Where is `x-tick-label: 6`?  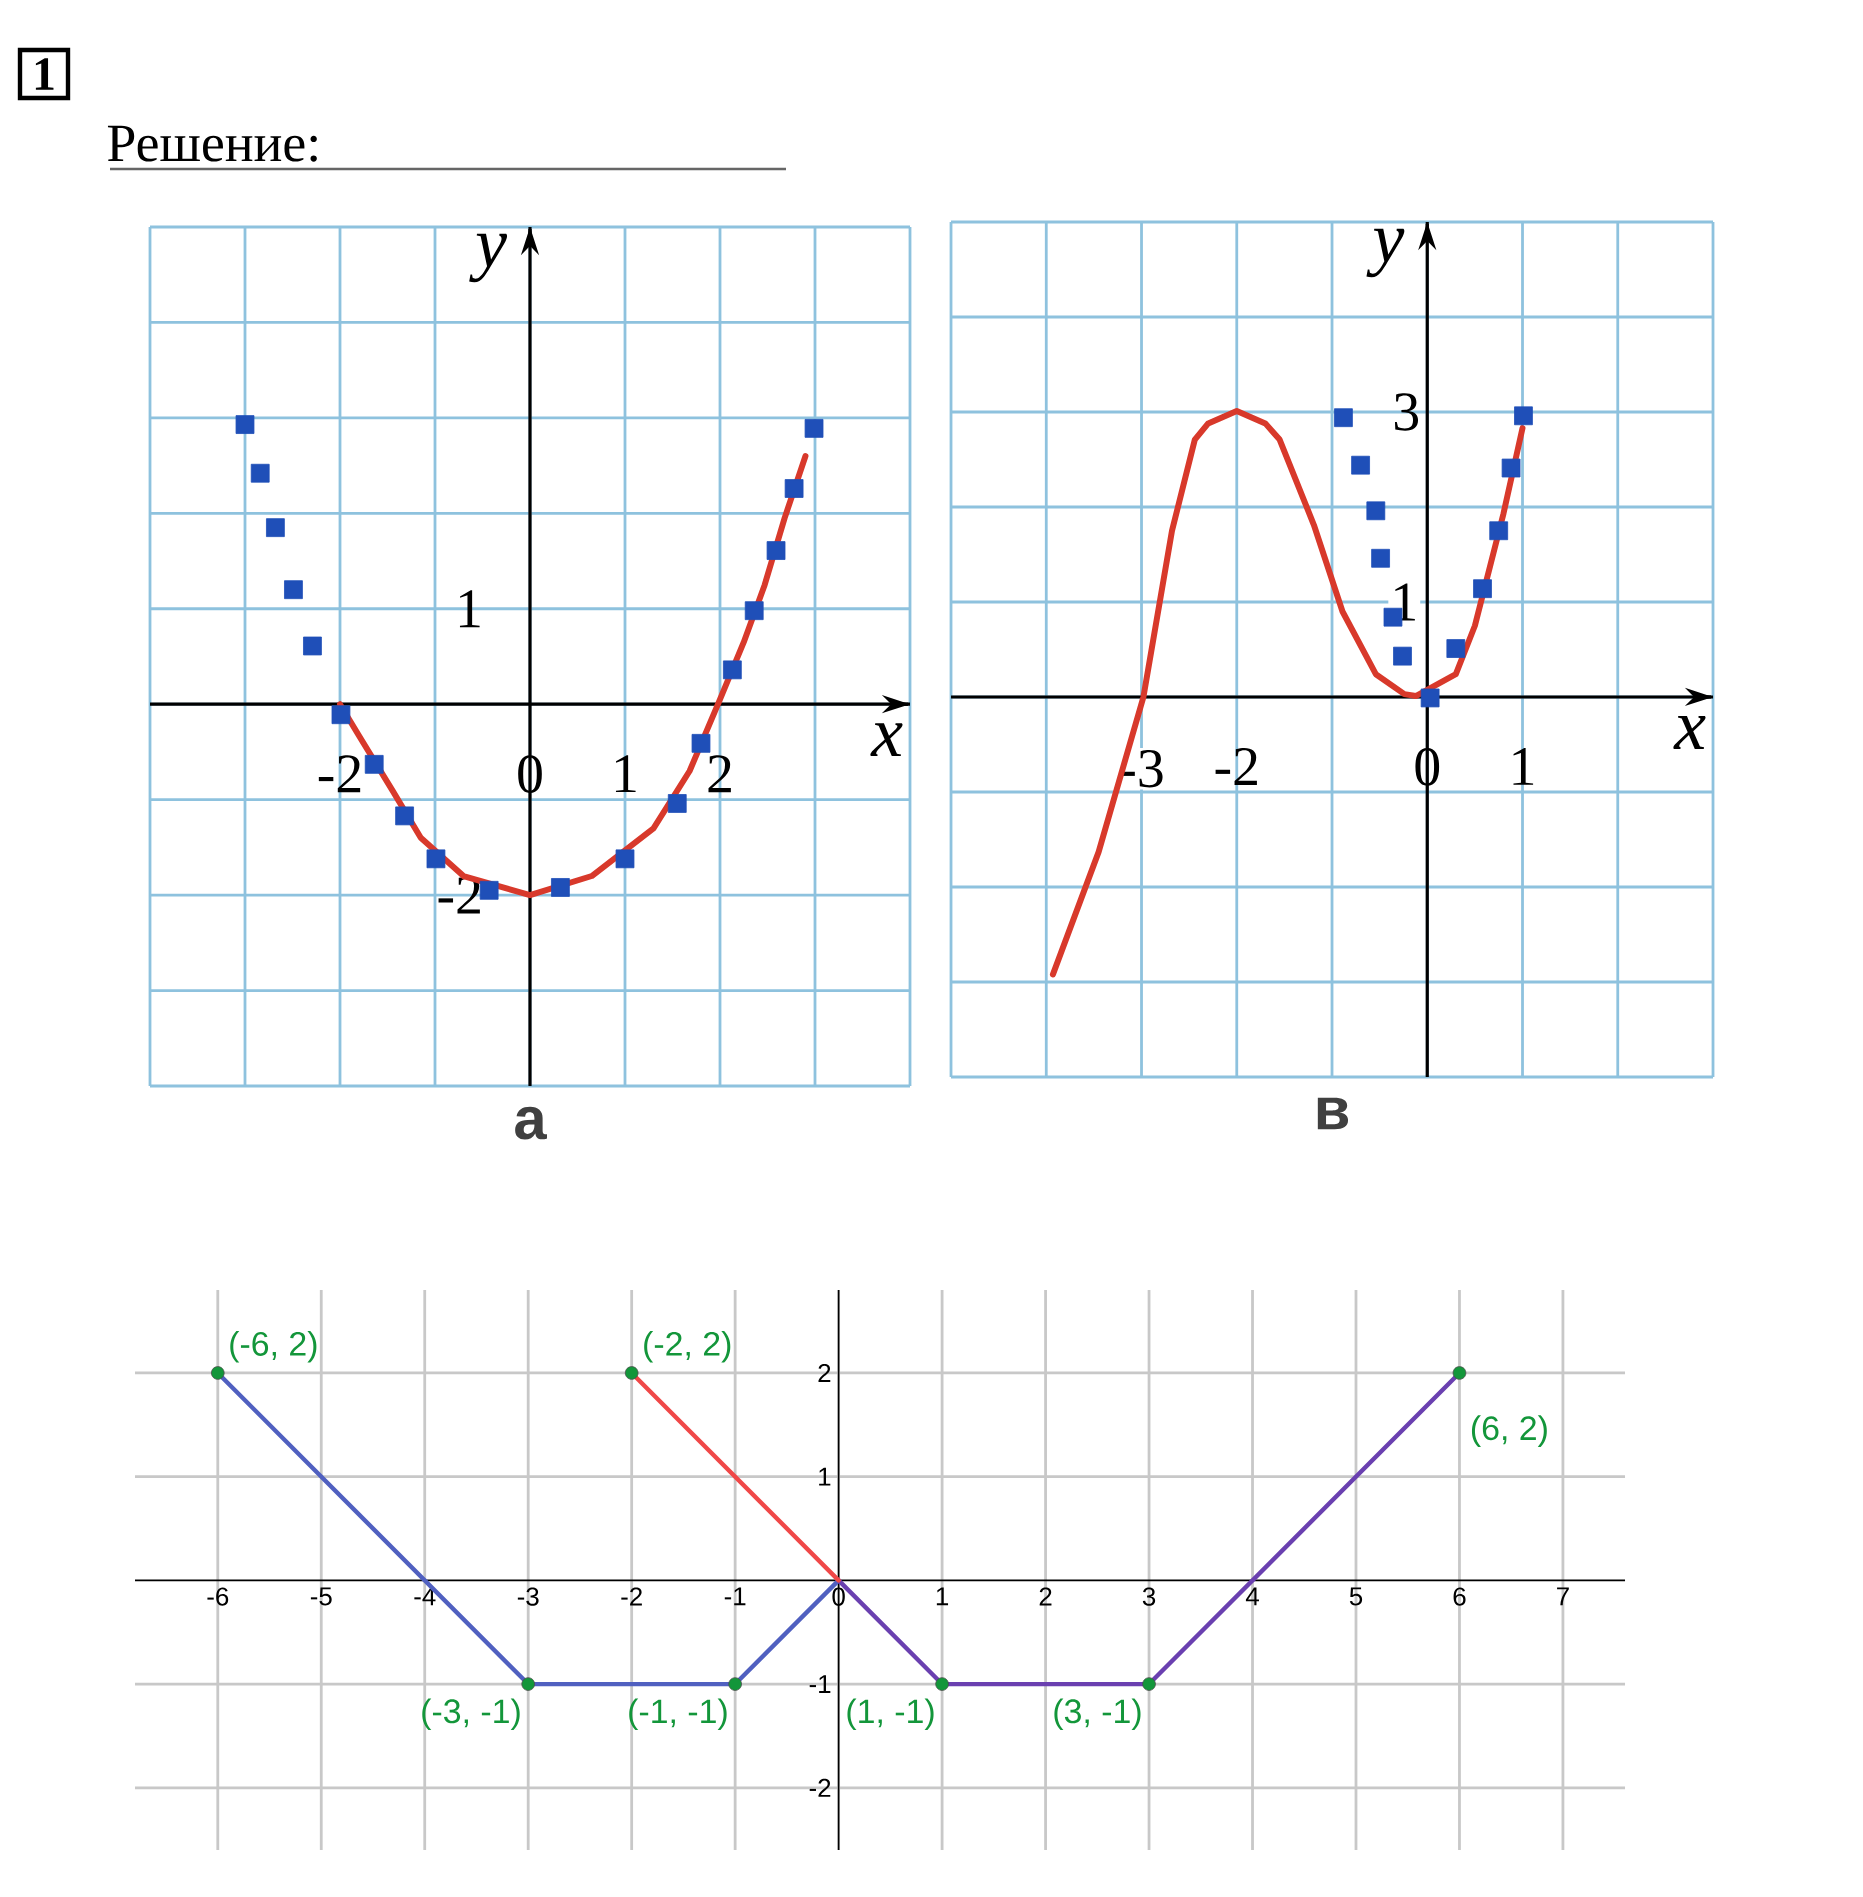
x-tick-label: 6 is located at coordinates (1459, 1596).